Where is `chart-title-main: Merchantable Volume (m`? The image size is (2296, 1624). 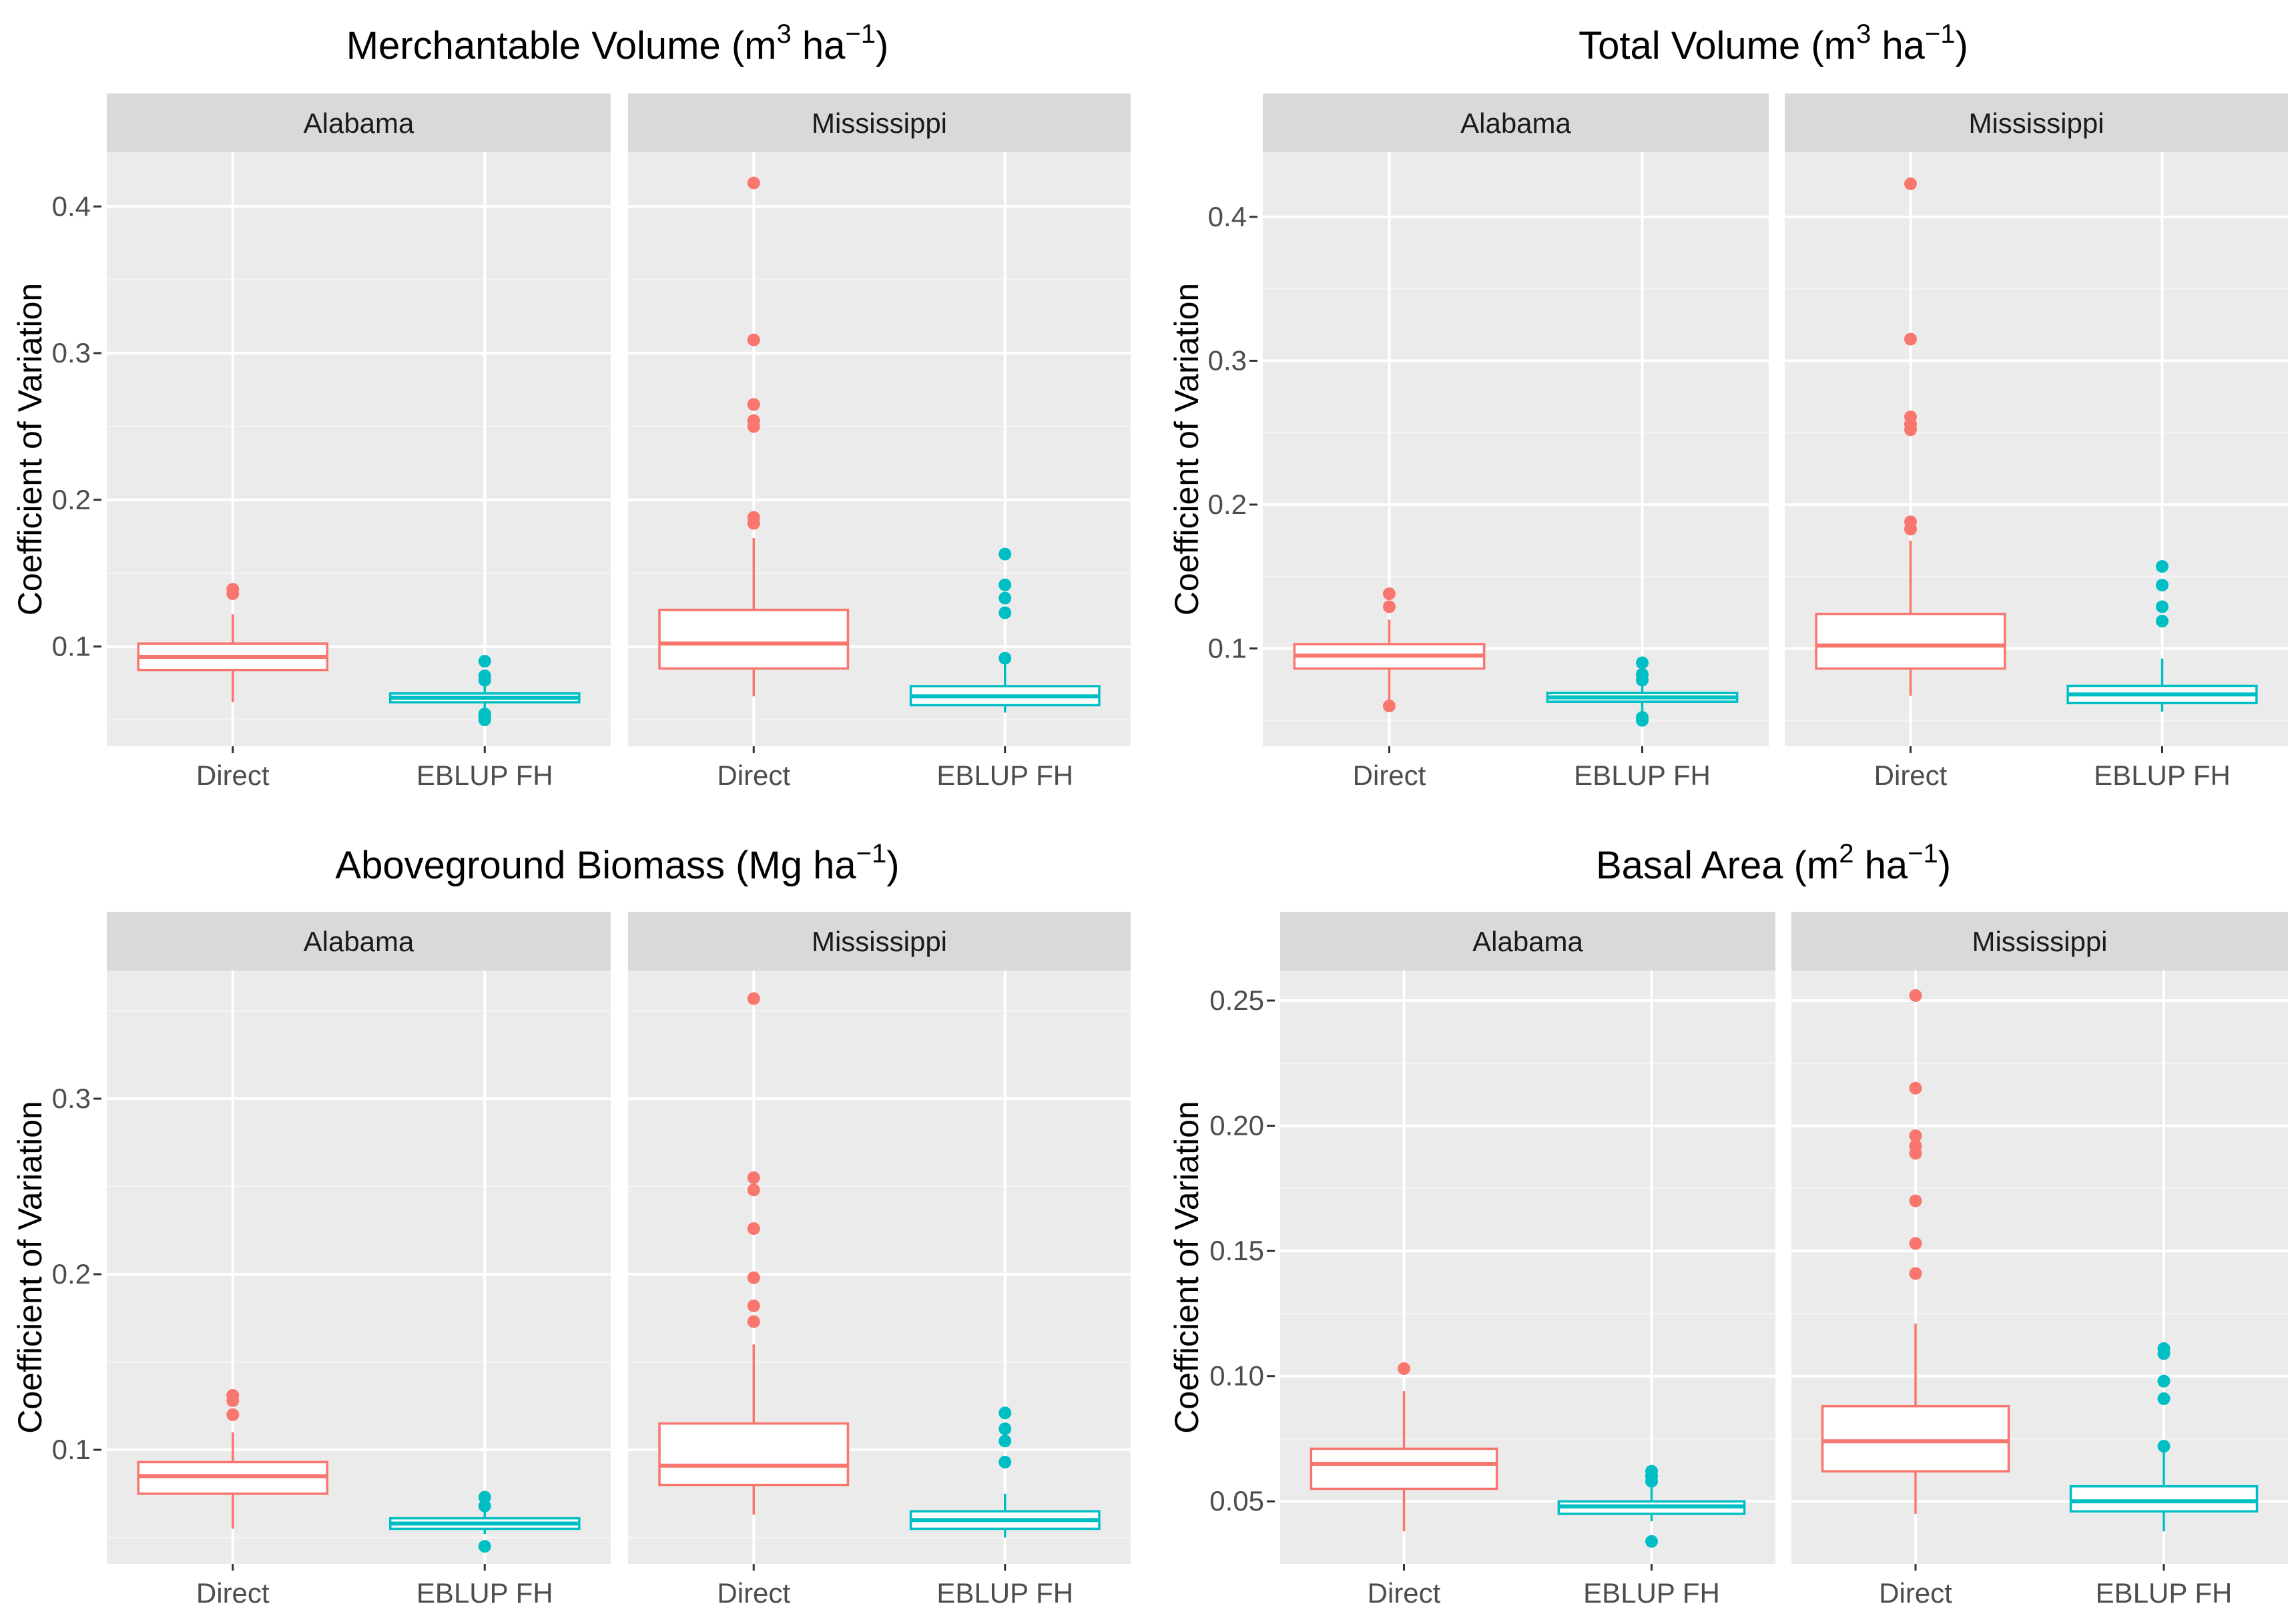 chart-title-main: Merchantable Volume (m is located at coordinates (561, 45).